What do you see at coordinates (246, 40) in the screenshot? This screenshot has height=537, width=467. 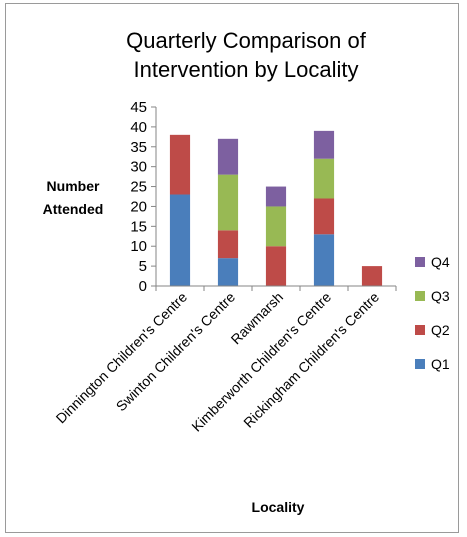 I see `chart-title-line-1: Quarterly Comparison of` at bounding box center [246, 40].